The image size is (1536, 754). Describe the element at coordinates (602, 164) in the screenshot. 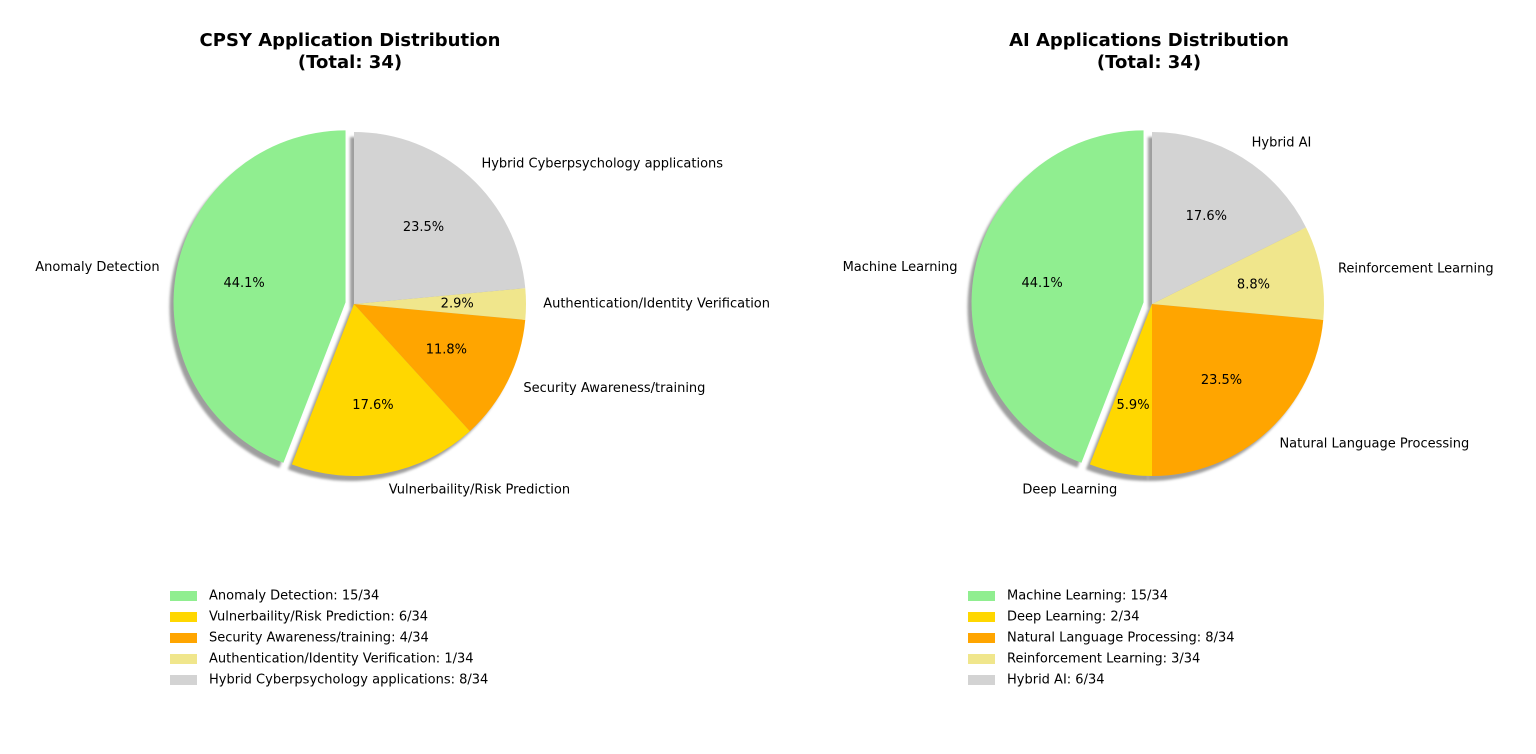

I see `slice-label: Hybrid Cyberpsychology applications` at that location.